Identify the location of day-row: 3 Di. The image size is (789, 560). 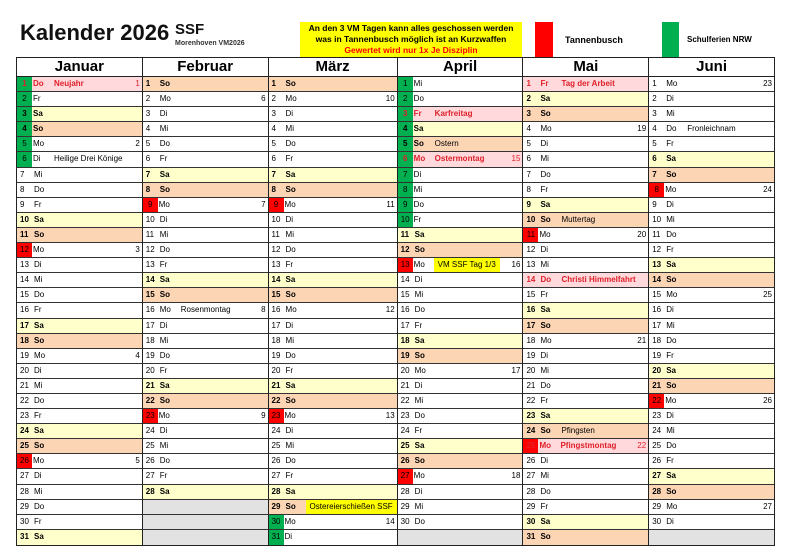
(205, 115).